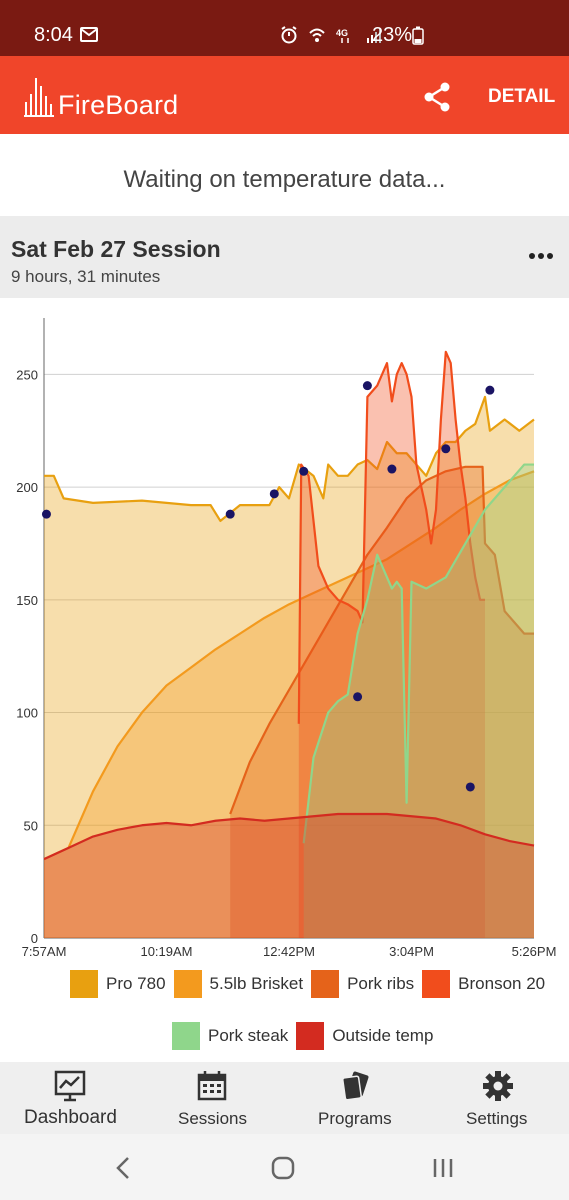  Describe the element at coordinates (355, 1086) in the screenshot. I see `programs-icon` at that location.